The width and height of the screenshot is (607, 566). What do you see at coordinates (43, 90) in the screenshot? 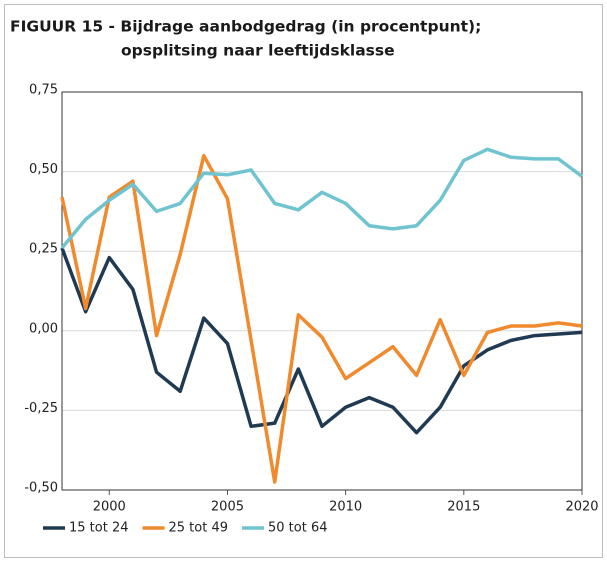
I see `y-tick-label: 0,75` at bounding box center [43, 90].